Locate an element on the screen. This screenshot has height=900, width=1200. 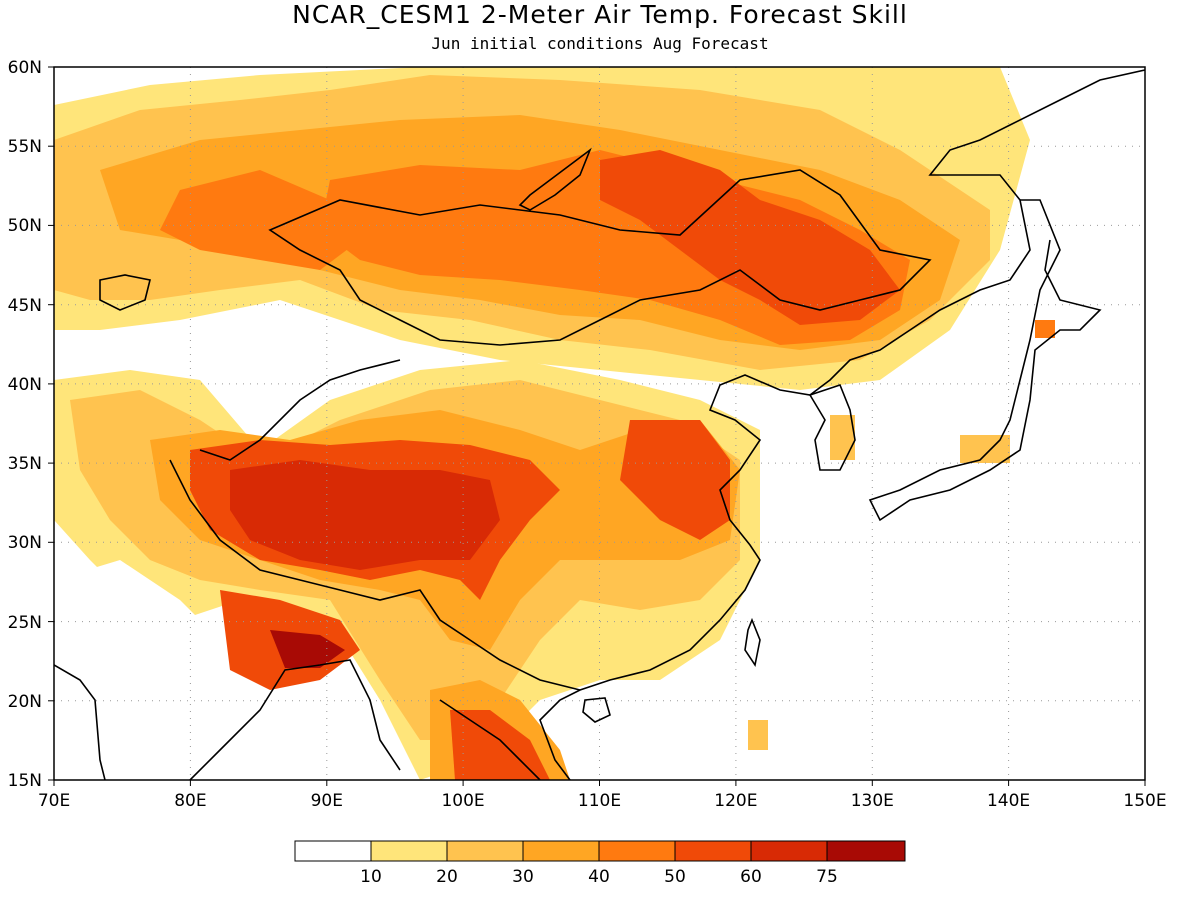
colorbar-label: 50 is located at coordinates (675, 877).